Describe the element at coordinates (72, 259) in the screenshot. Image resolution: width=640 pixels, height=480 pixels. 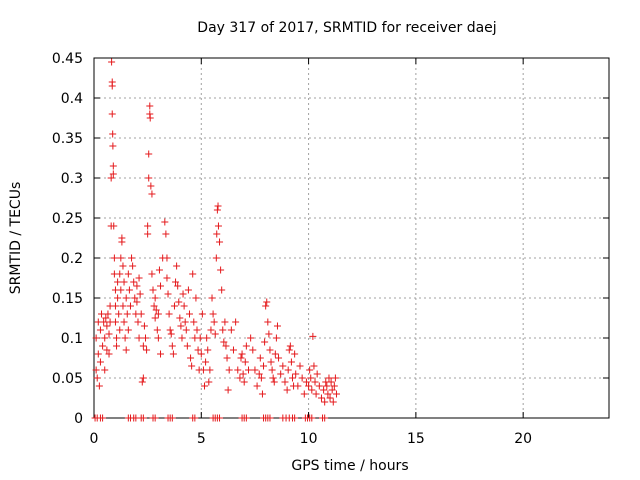
I see `y-tick-label: 0.2` at that location.